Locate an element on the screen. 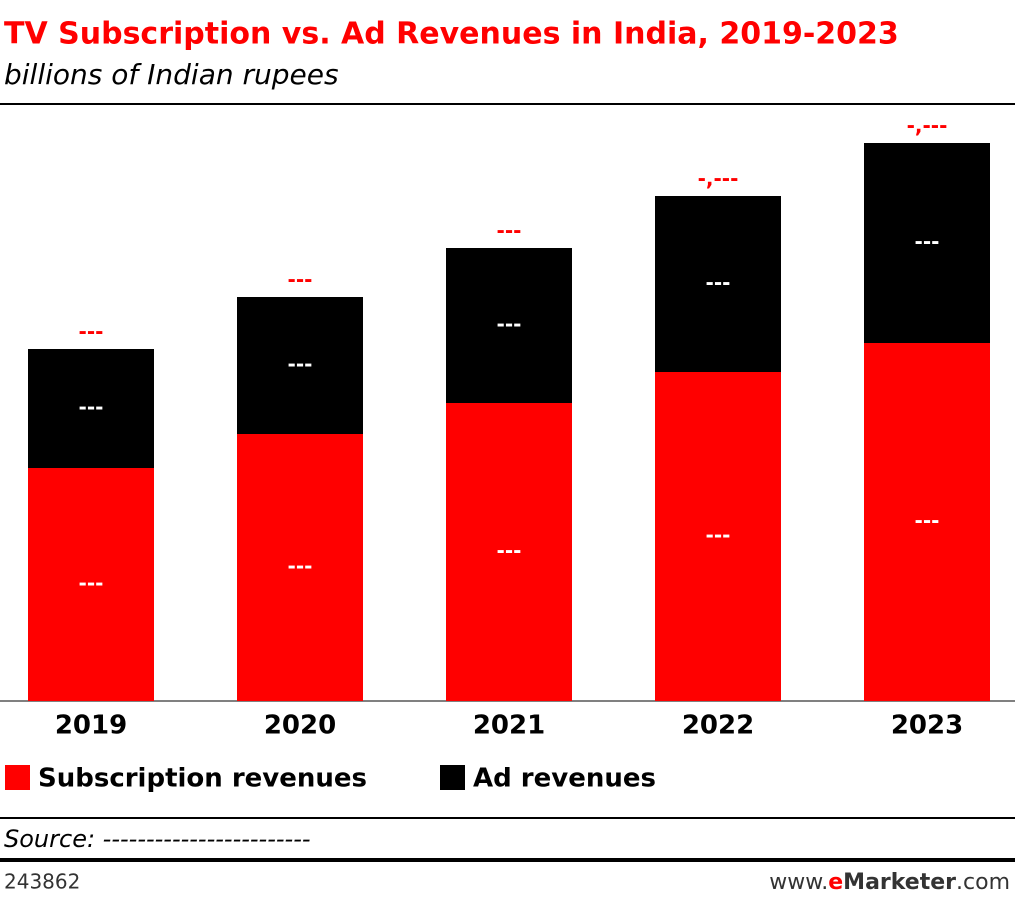  x-tick-label: 2019 is located at coordinates (91, 726).